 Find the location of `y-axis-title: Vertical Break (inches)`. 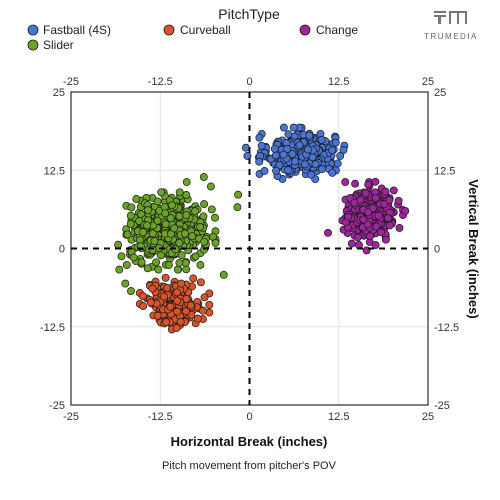

y-axis-title: Vertical Break (inches) is located at coordinates (473, 248).